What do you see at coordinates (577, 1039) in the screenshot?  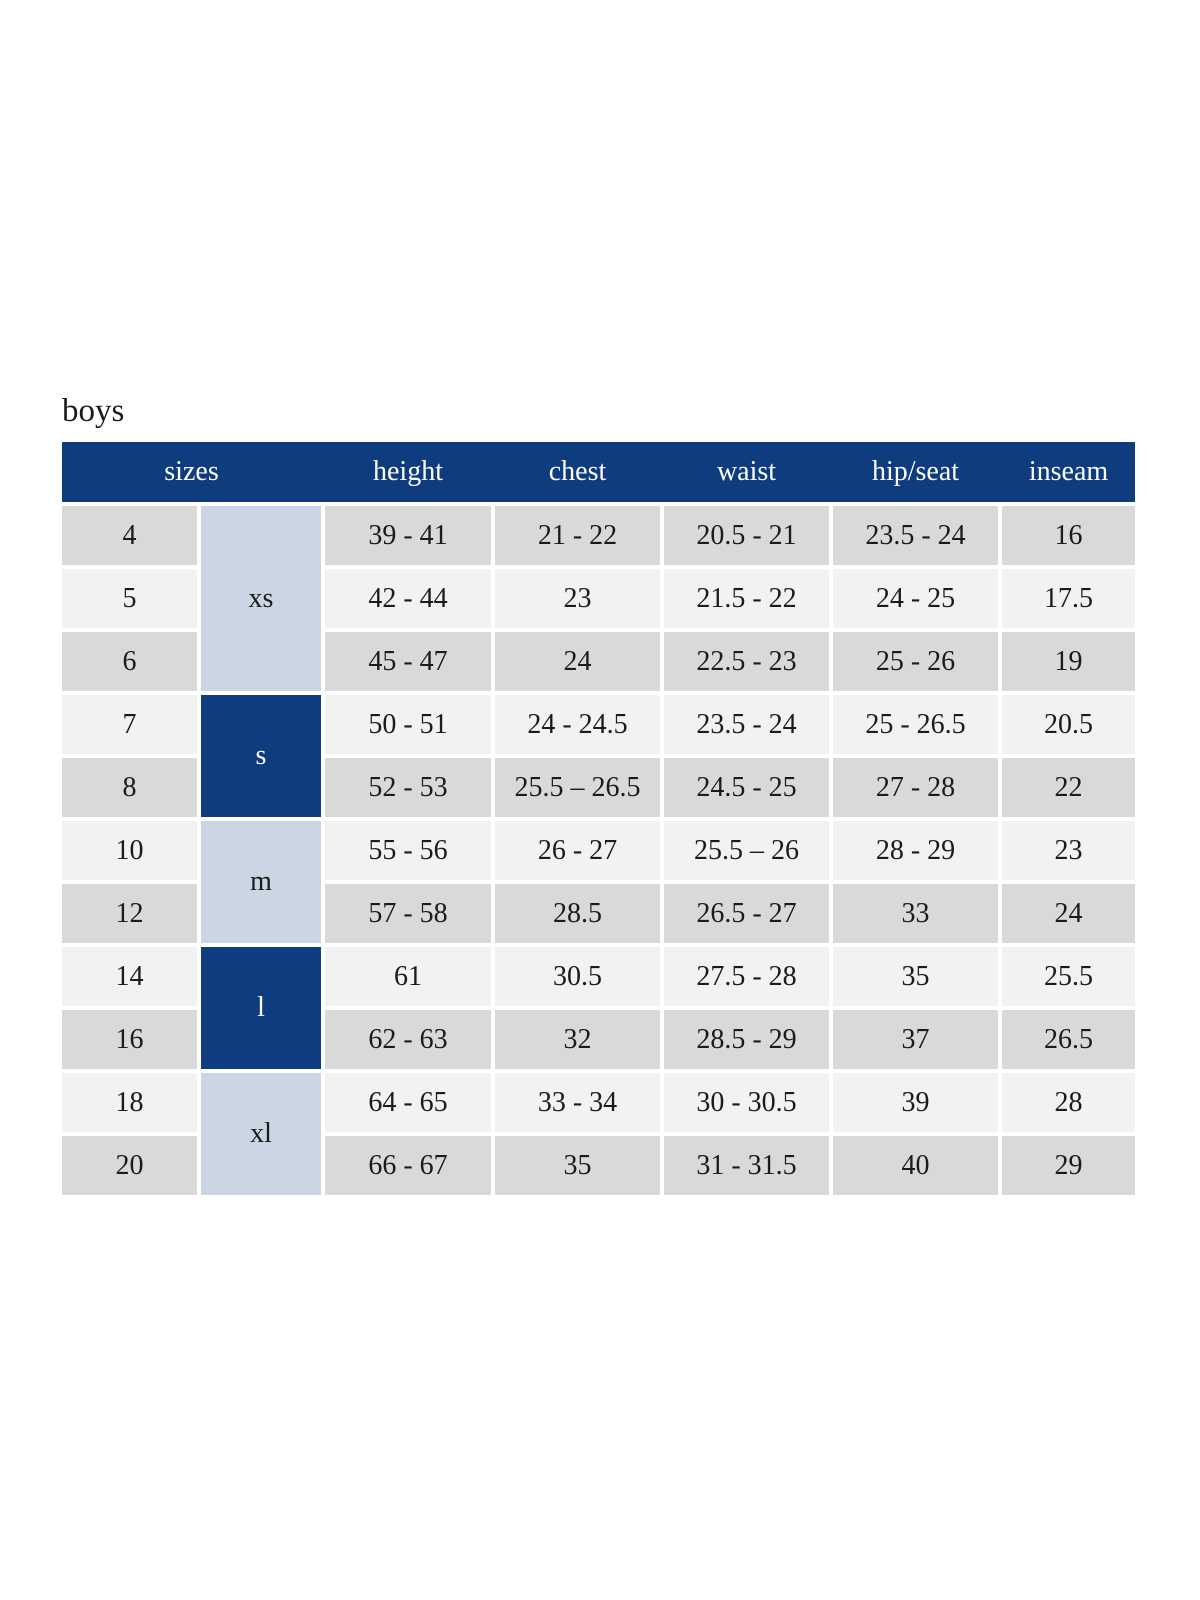 I see `chest-cell: 32` at bounding box center [577, 1039].